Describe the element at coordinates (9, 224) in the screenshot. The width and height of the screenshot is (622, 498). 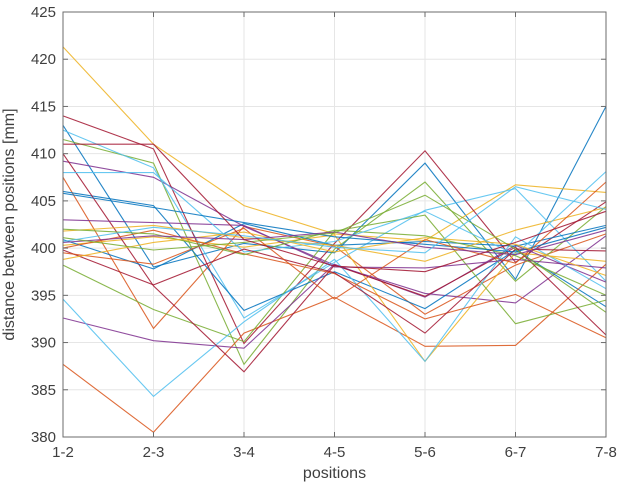
I see `y-axis-label: distance between positions [mm]` at that location.